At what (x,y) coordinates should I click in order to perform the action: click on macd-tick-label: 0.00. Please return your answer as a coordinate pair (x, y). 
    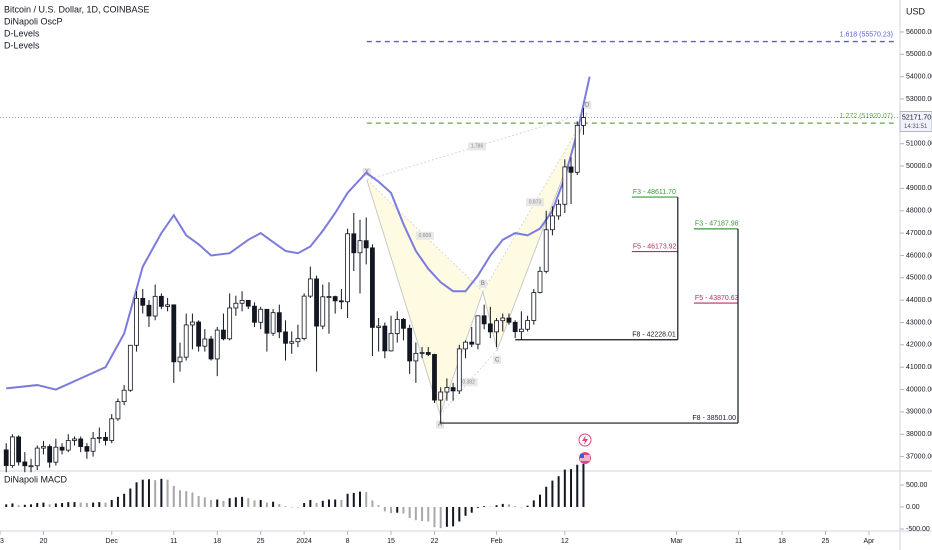
    Looking at the image, I should click on (913, 507).